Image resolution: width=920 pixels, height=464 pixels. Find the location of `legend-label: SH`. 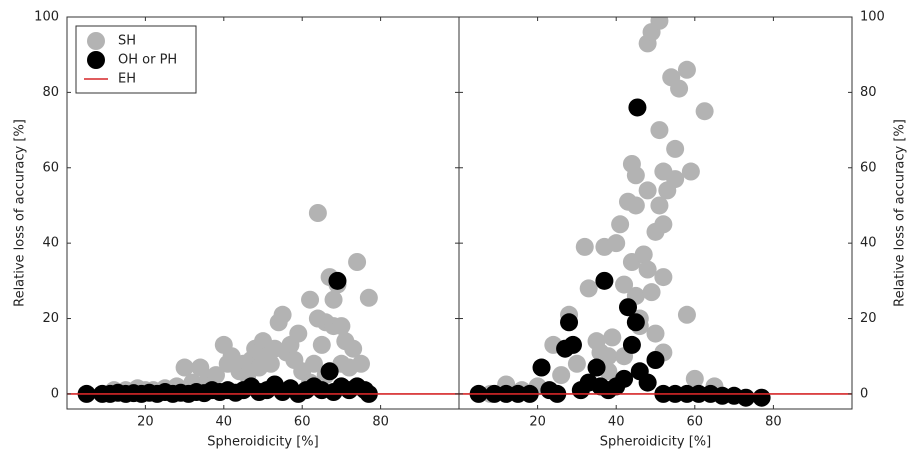

legend-label: SH is located at coordinates (127, 41).